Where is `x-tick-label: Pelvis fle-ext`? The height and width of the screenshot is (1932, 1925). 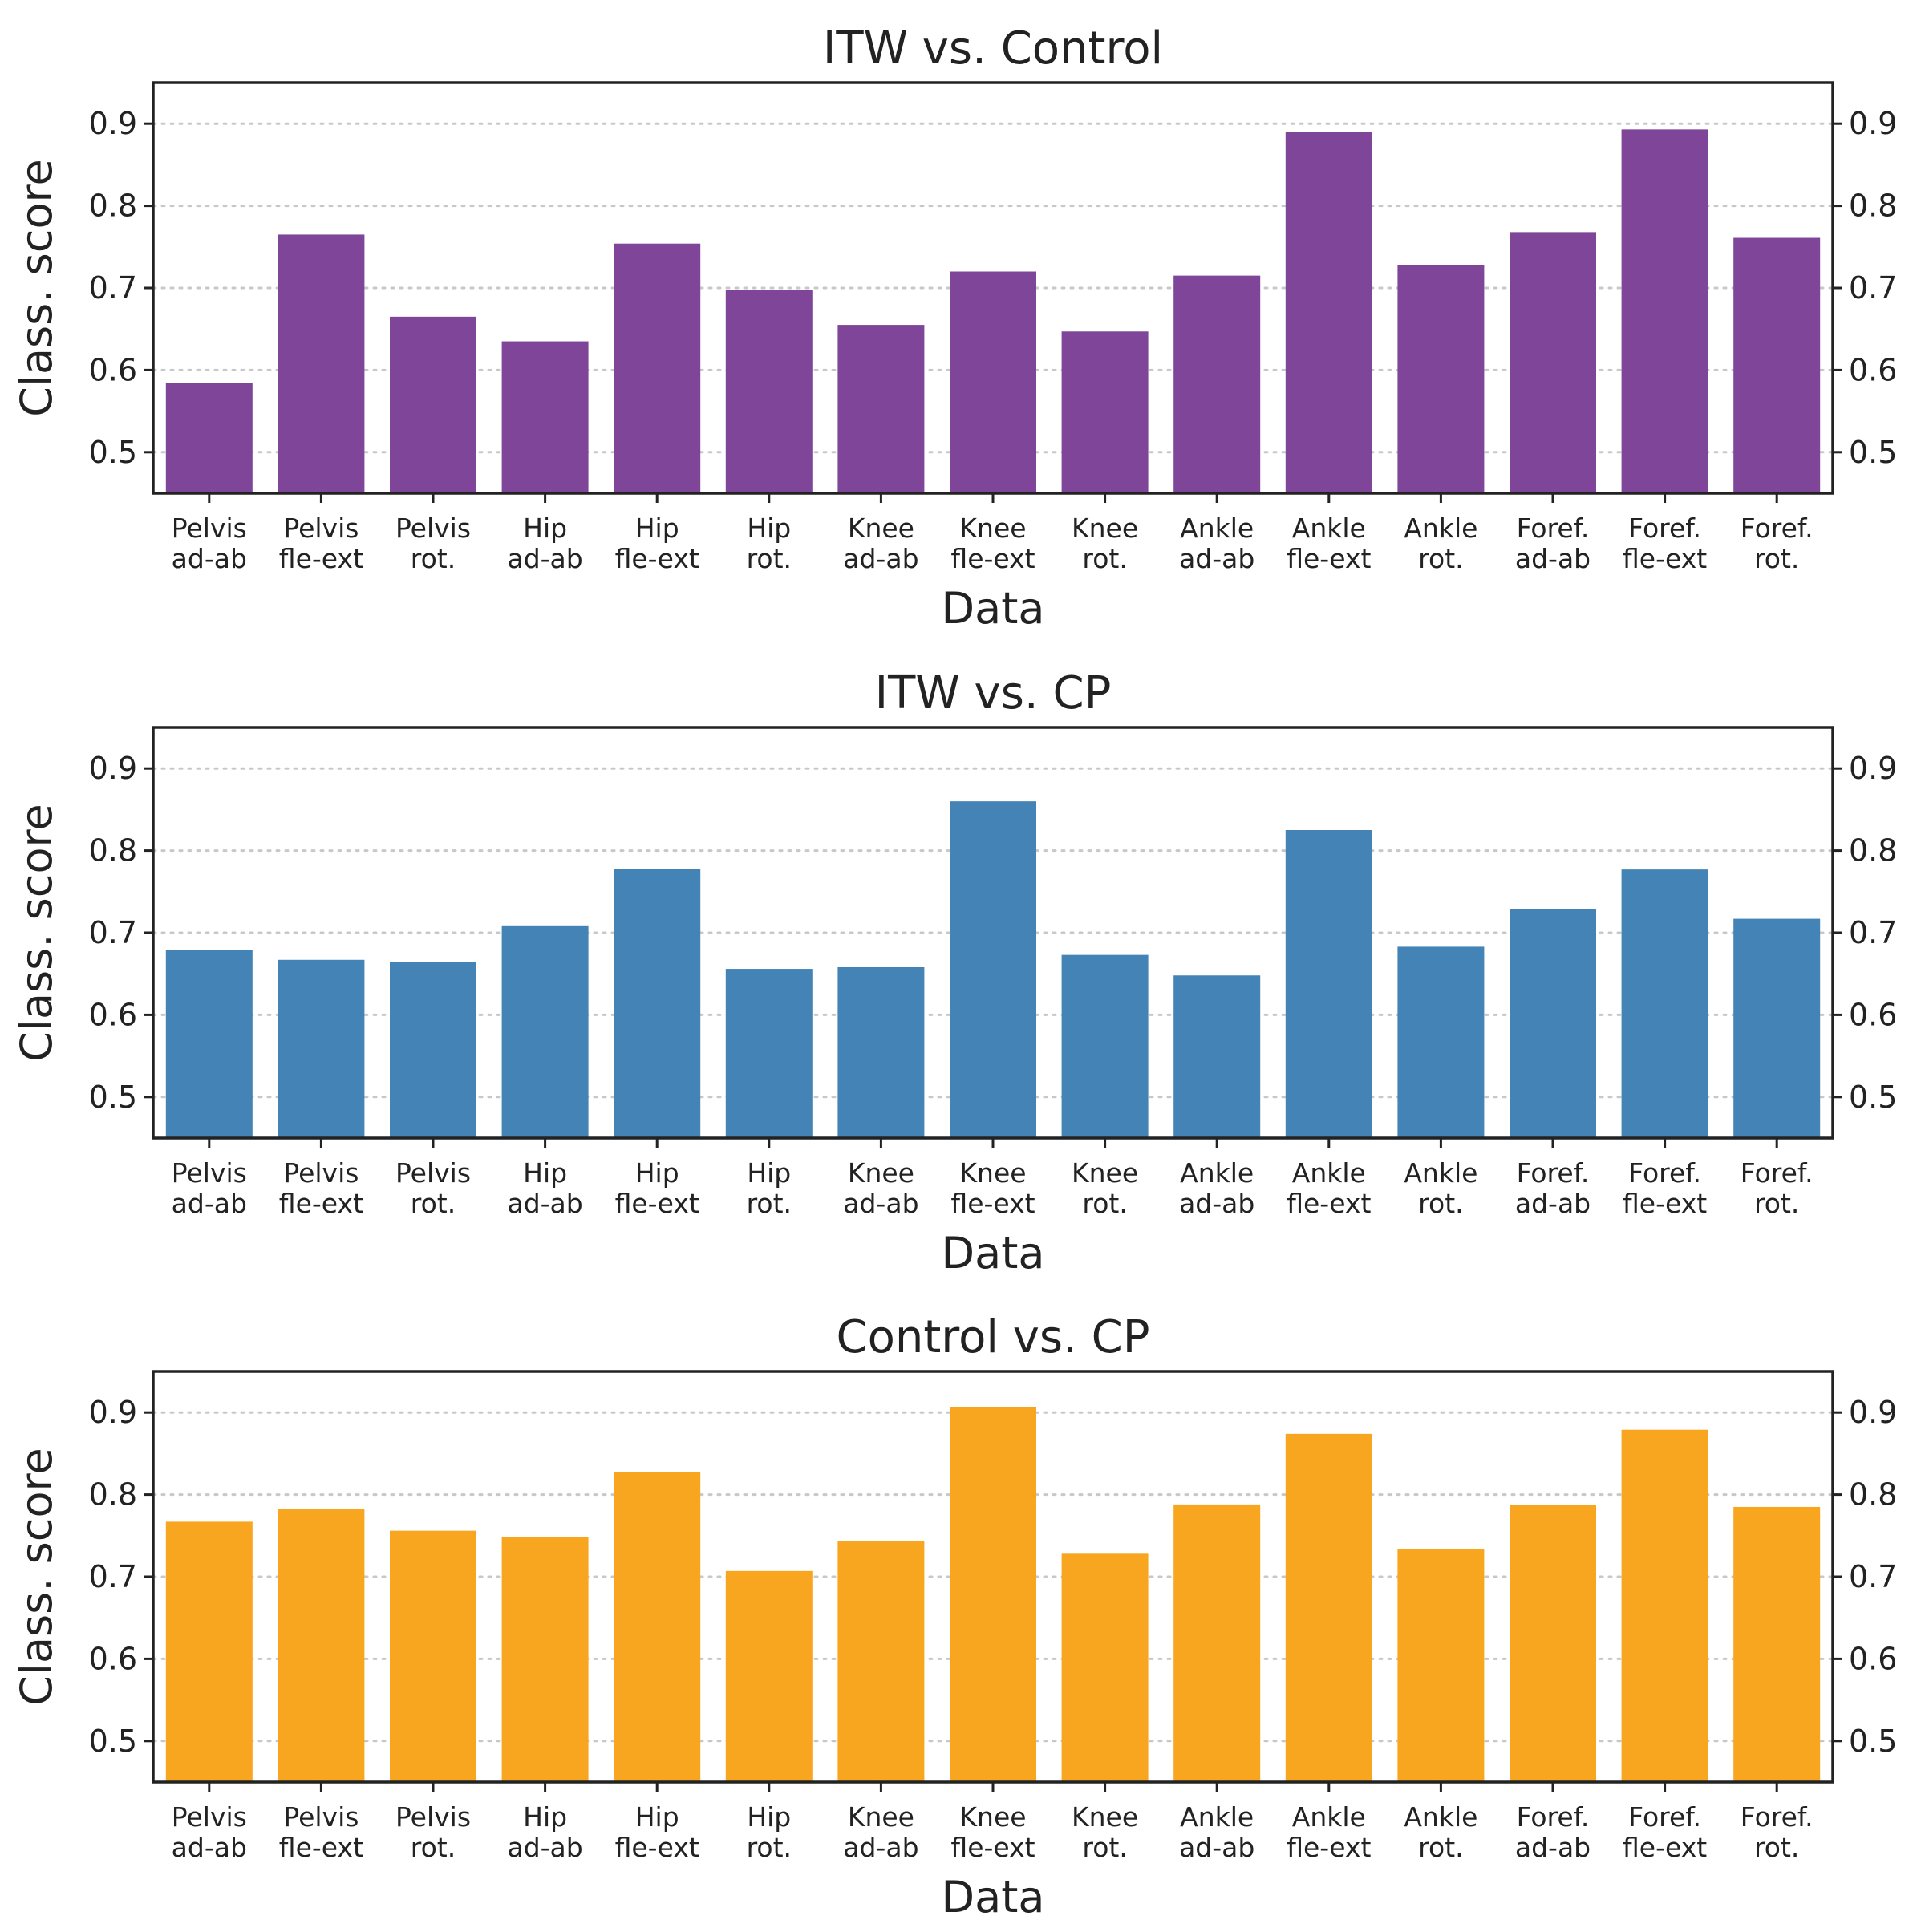 x-tick-label: Pelvis fle-ext is located at coordinates (321, 543).